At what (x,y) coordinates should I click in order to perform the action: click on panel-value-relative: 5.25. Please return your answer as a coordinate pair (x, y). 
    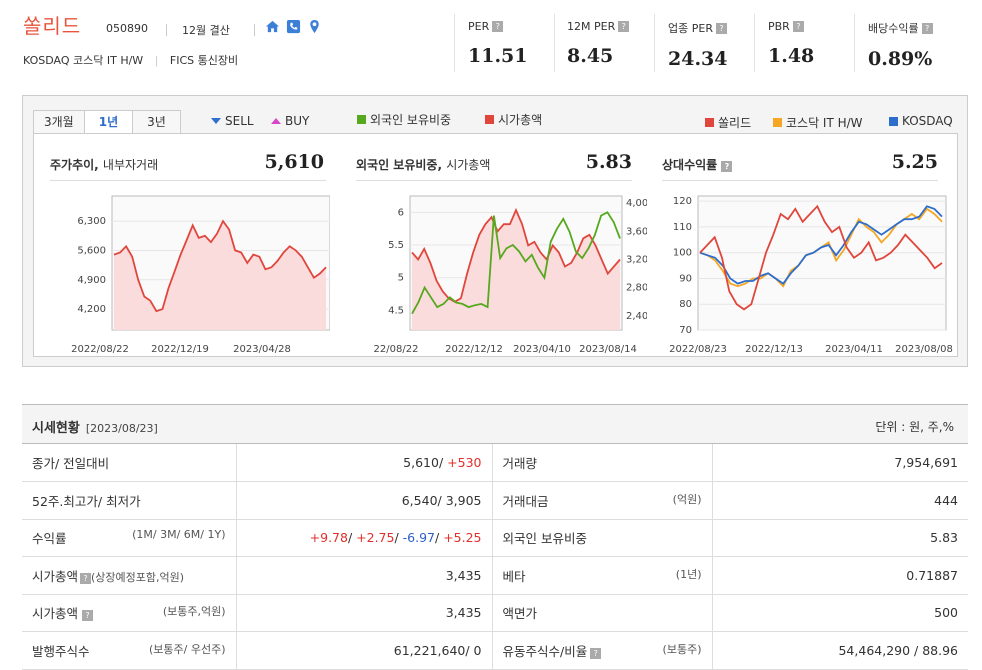
    Looking at the image, I should click on (914, 162).